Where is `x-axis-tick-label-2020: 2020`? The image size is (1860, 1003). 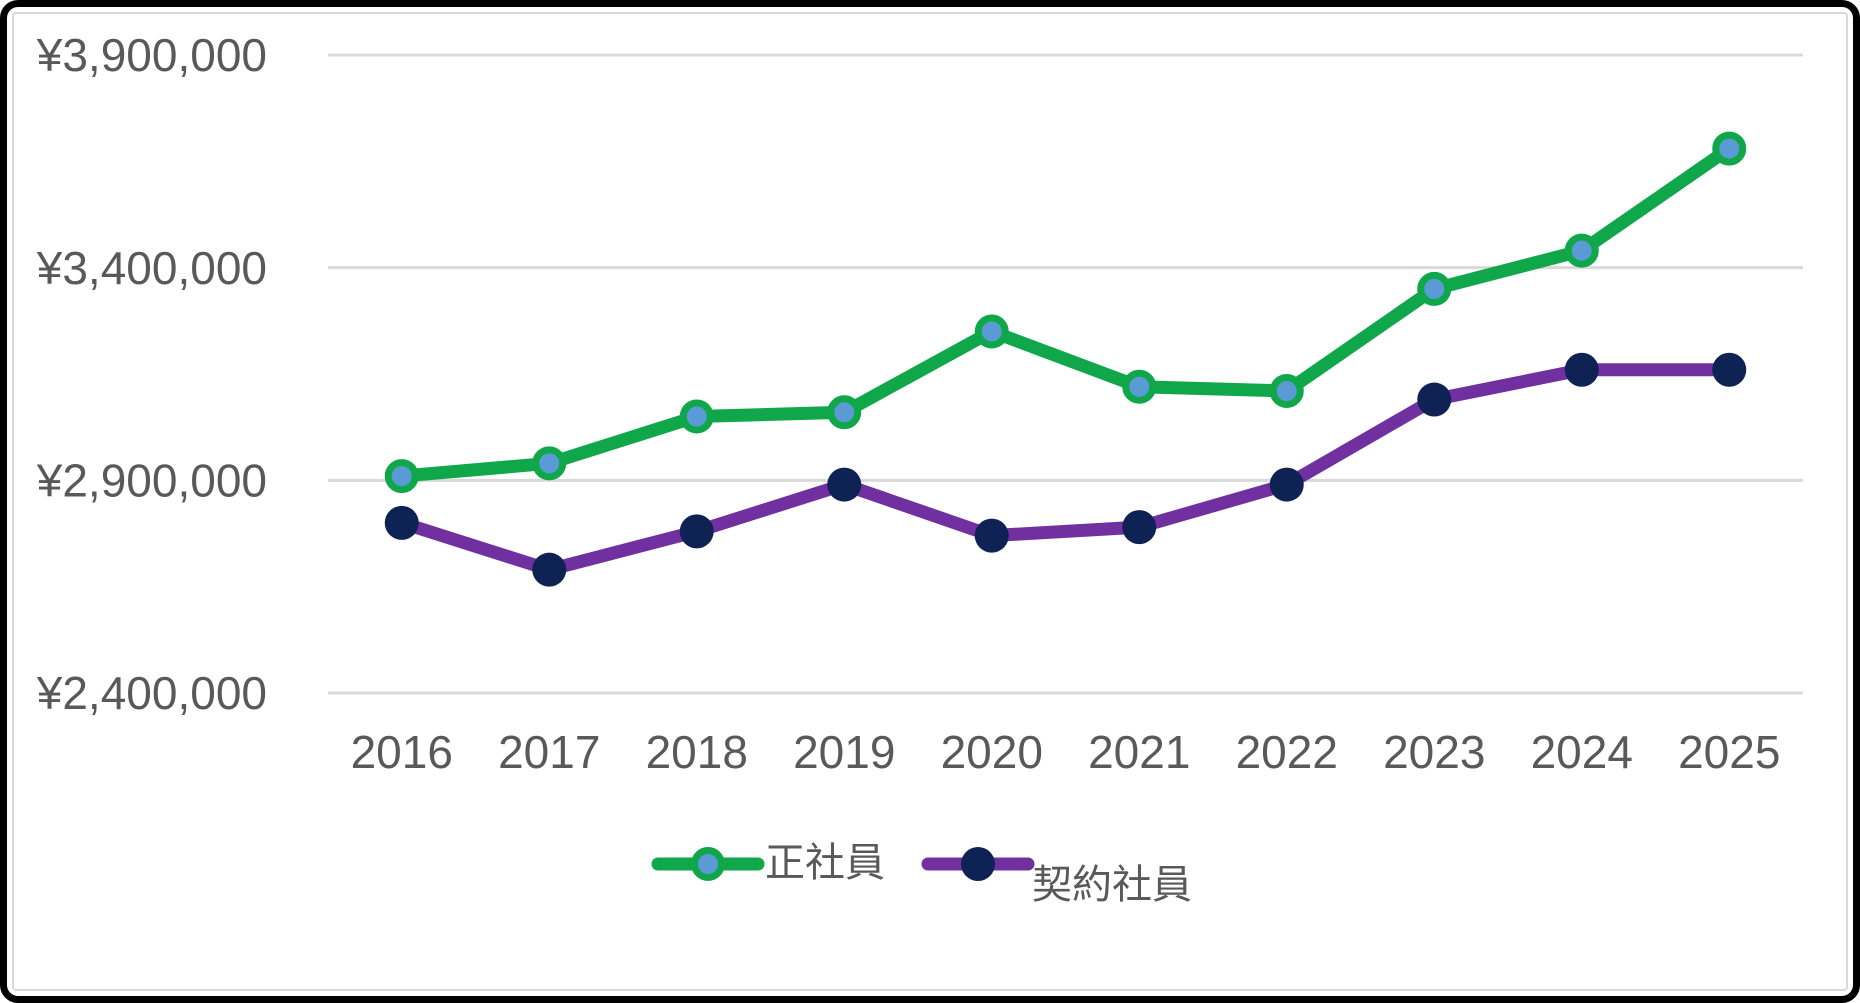
x-axis-tick-label-2020: 2020 is located at coordinates (992, 752).